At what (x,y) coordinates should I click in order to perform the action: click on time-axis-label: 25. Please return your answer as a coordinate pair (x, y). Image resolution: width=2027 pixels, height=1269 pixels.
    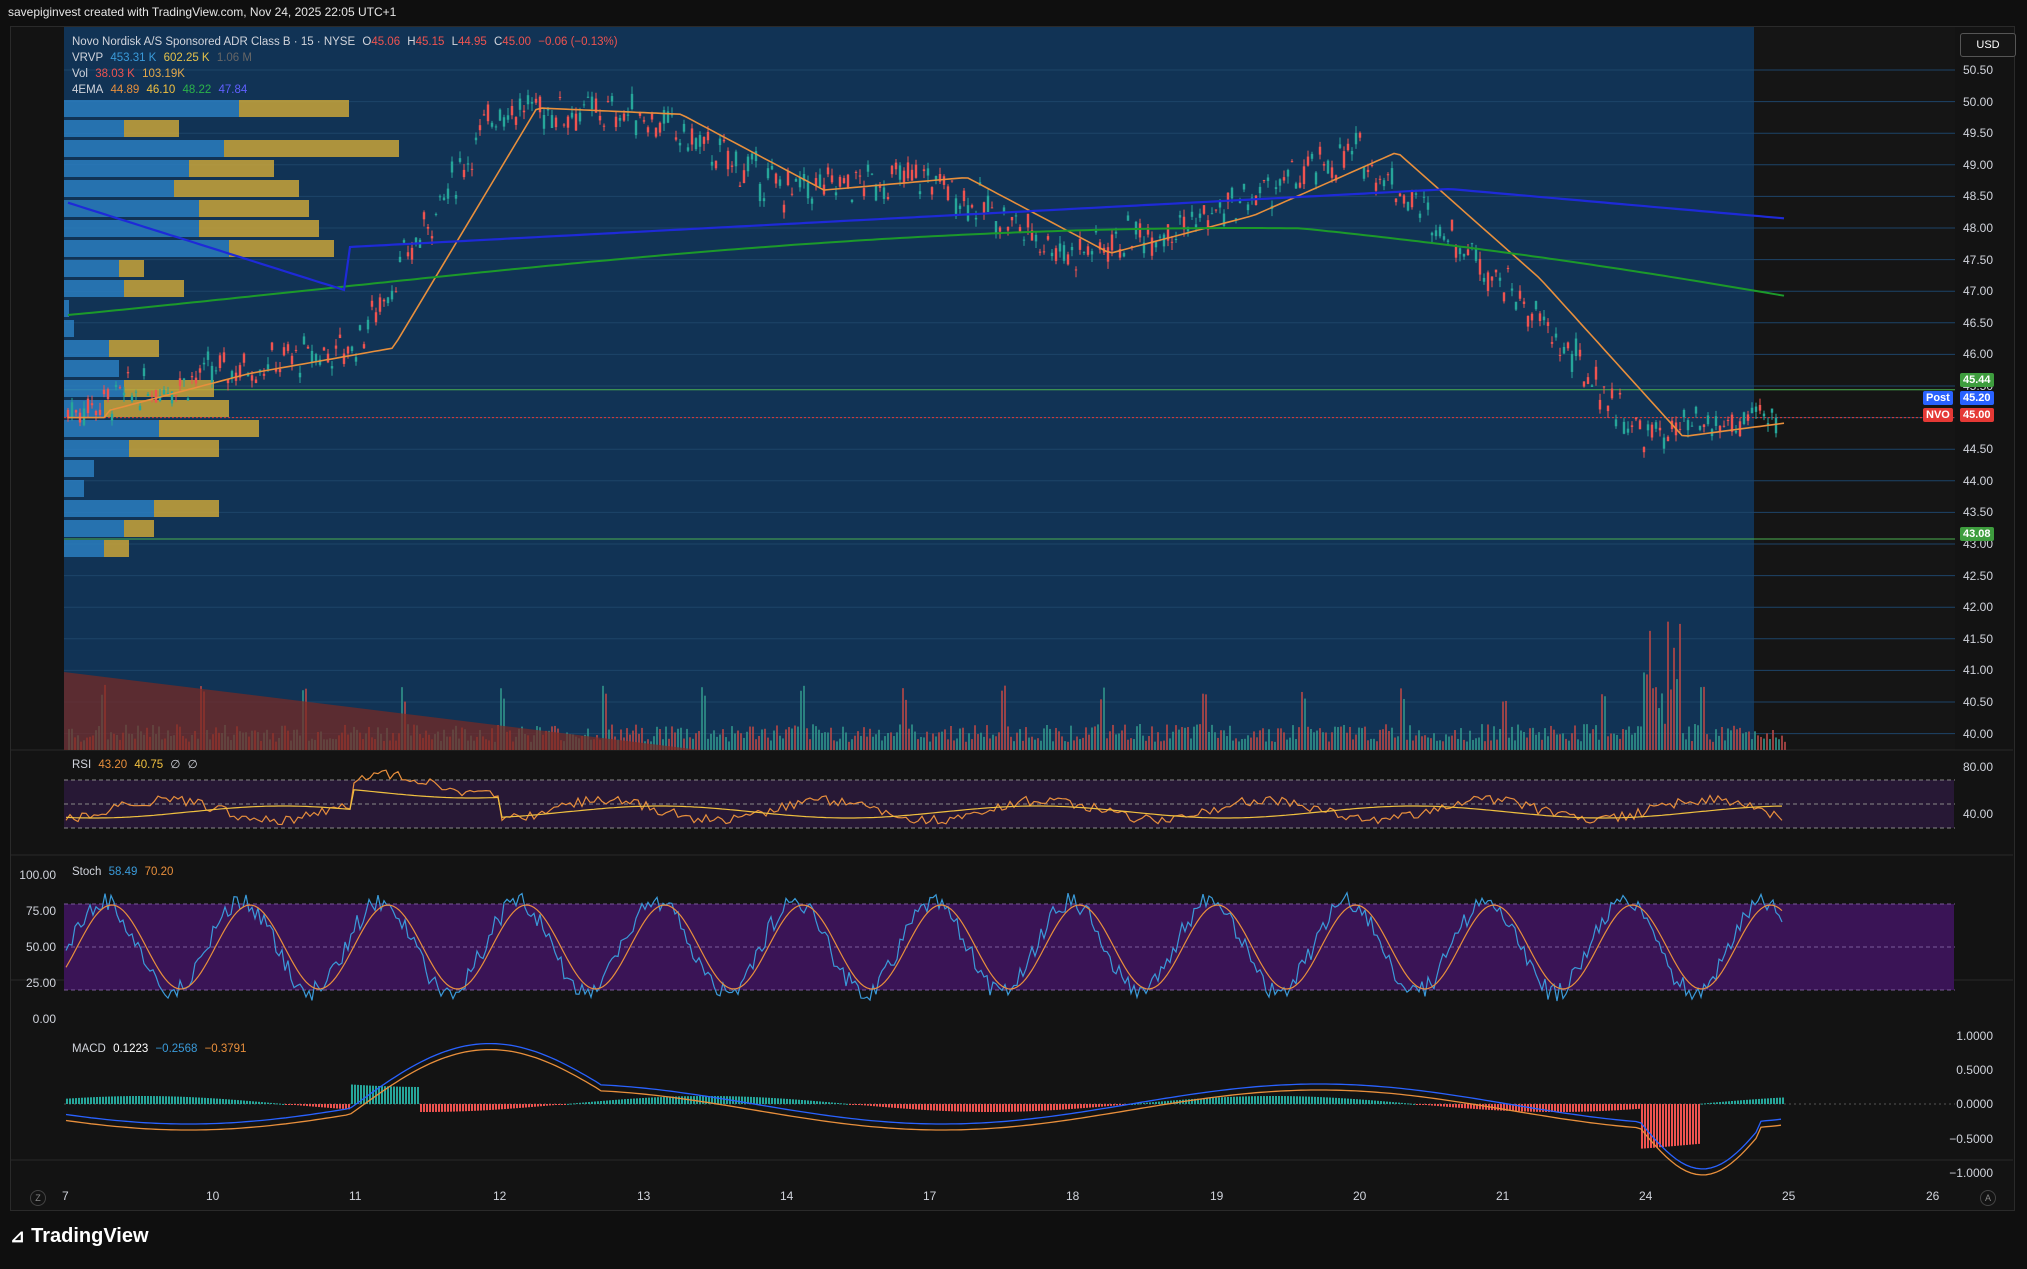
    Looking at the image, I should click on (1789, 1196).